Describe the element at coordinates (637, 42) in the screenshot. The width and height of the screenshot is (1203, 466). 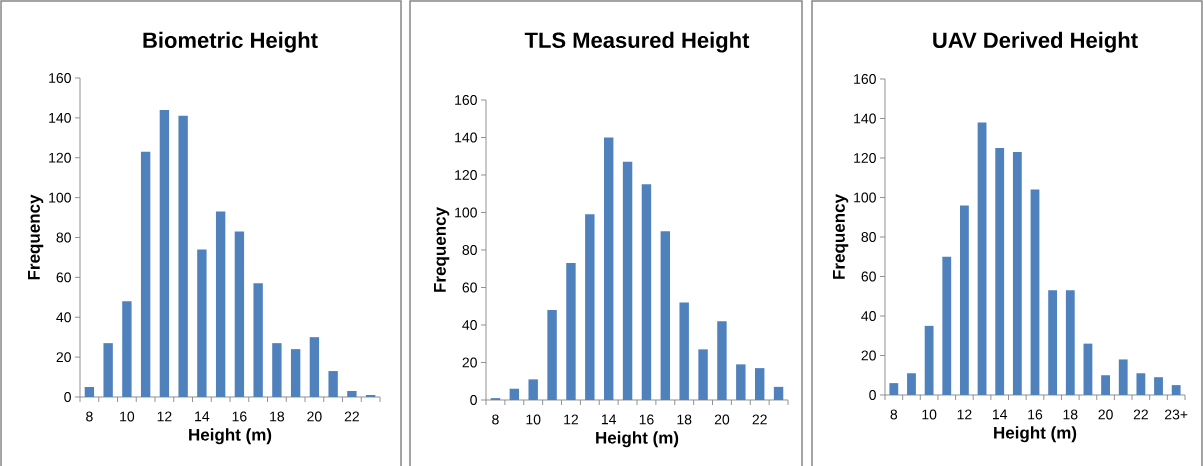
I see `chart-title: TLS Measured Height` at that location.